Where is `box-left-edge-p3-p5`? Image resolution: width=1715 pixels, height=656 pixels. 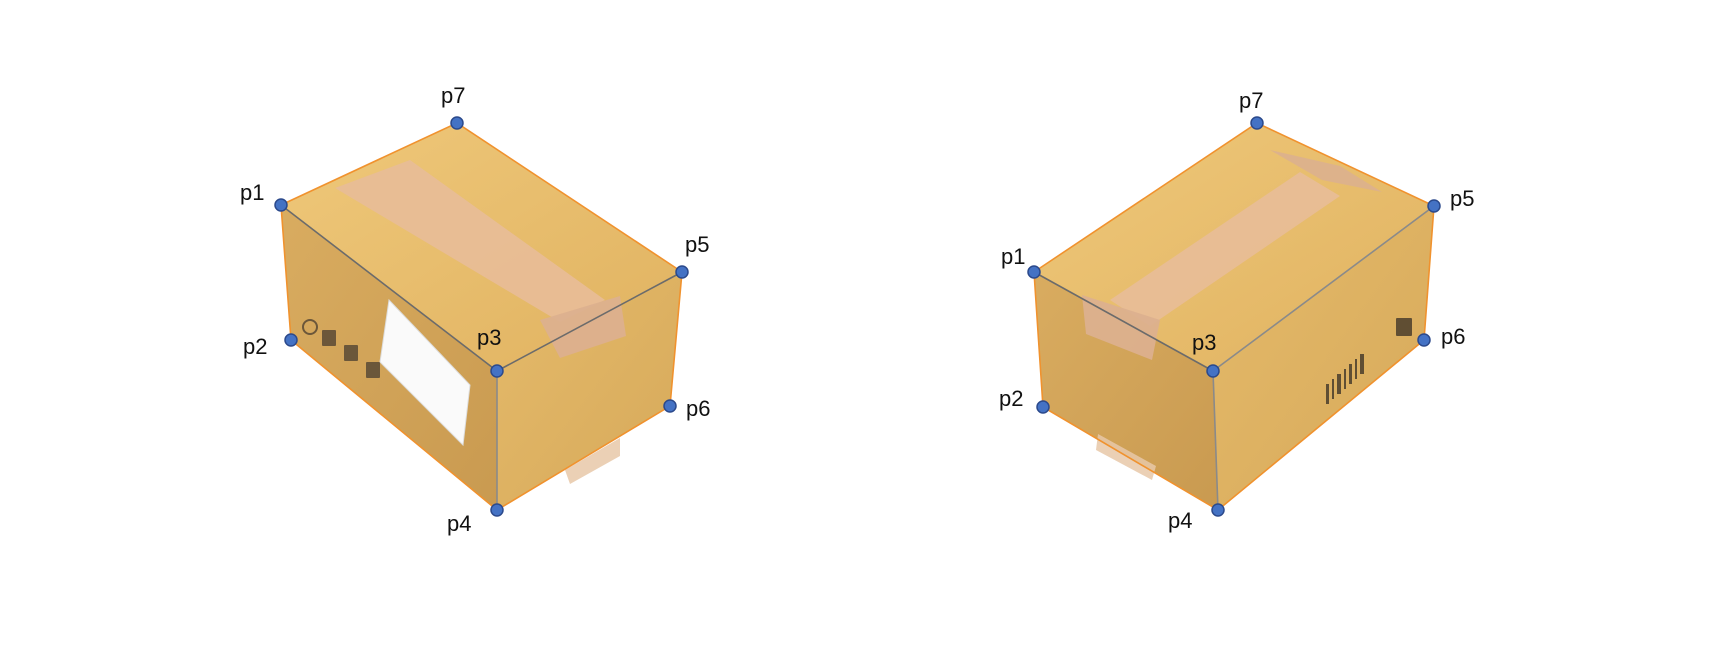 box-left-edge-p3-p5 is located at coordinates (589, 321).